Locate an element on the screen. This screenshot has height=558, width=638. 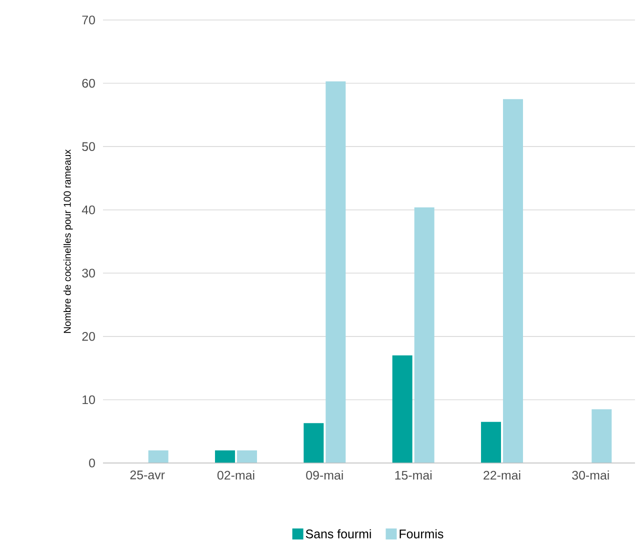
x-tick-label: 30-mai is located at coordinates (590, 475).